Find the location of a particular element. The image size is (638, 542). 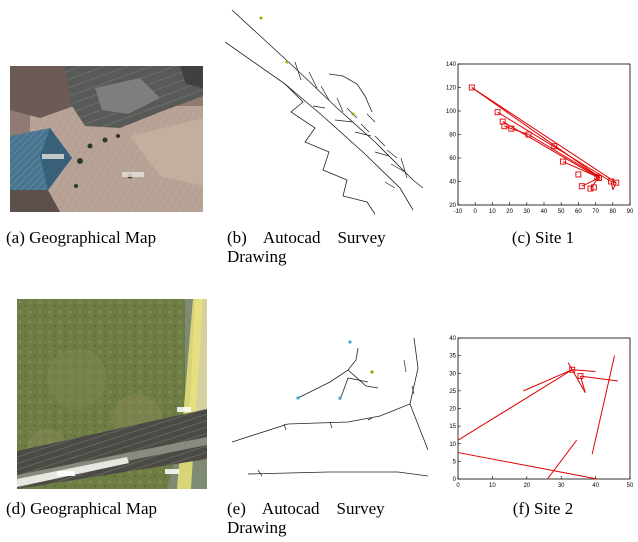

x-tick-label: 70 is located at coordinates (595, 212).